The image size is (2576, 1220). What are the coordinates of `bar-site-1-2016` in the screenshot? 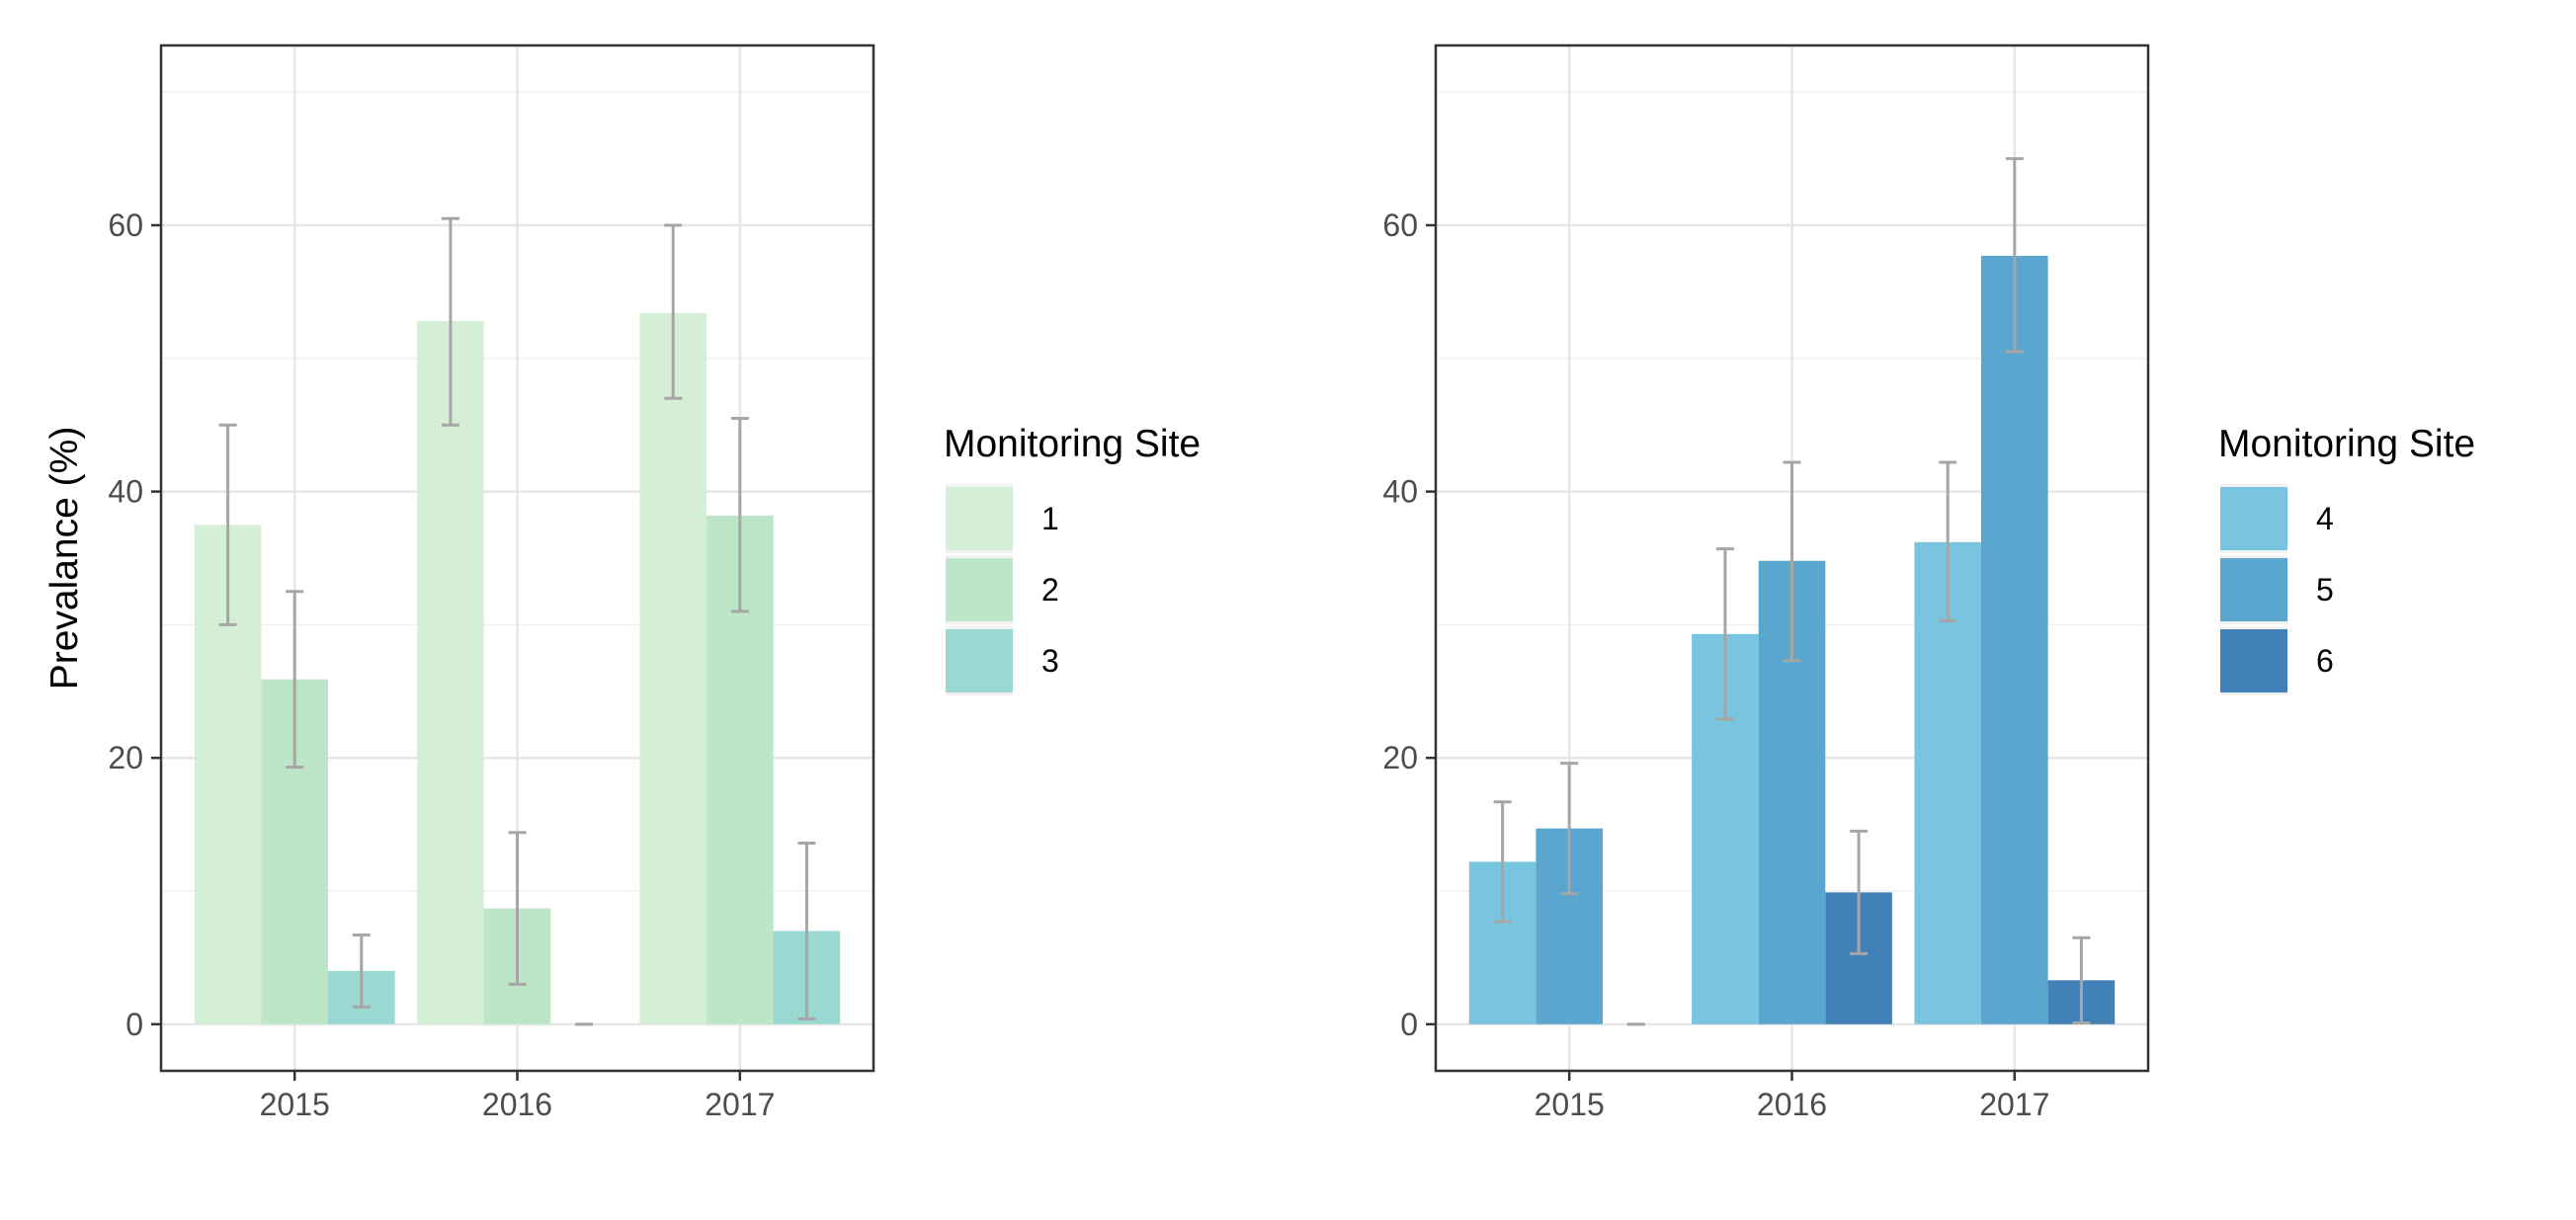 It's located at (450, 672).